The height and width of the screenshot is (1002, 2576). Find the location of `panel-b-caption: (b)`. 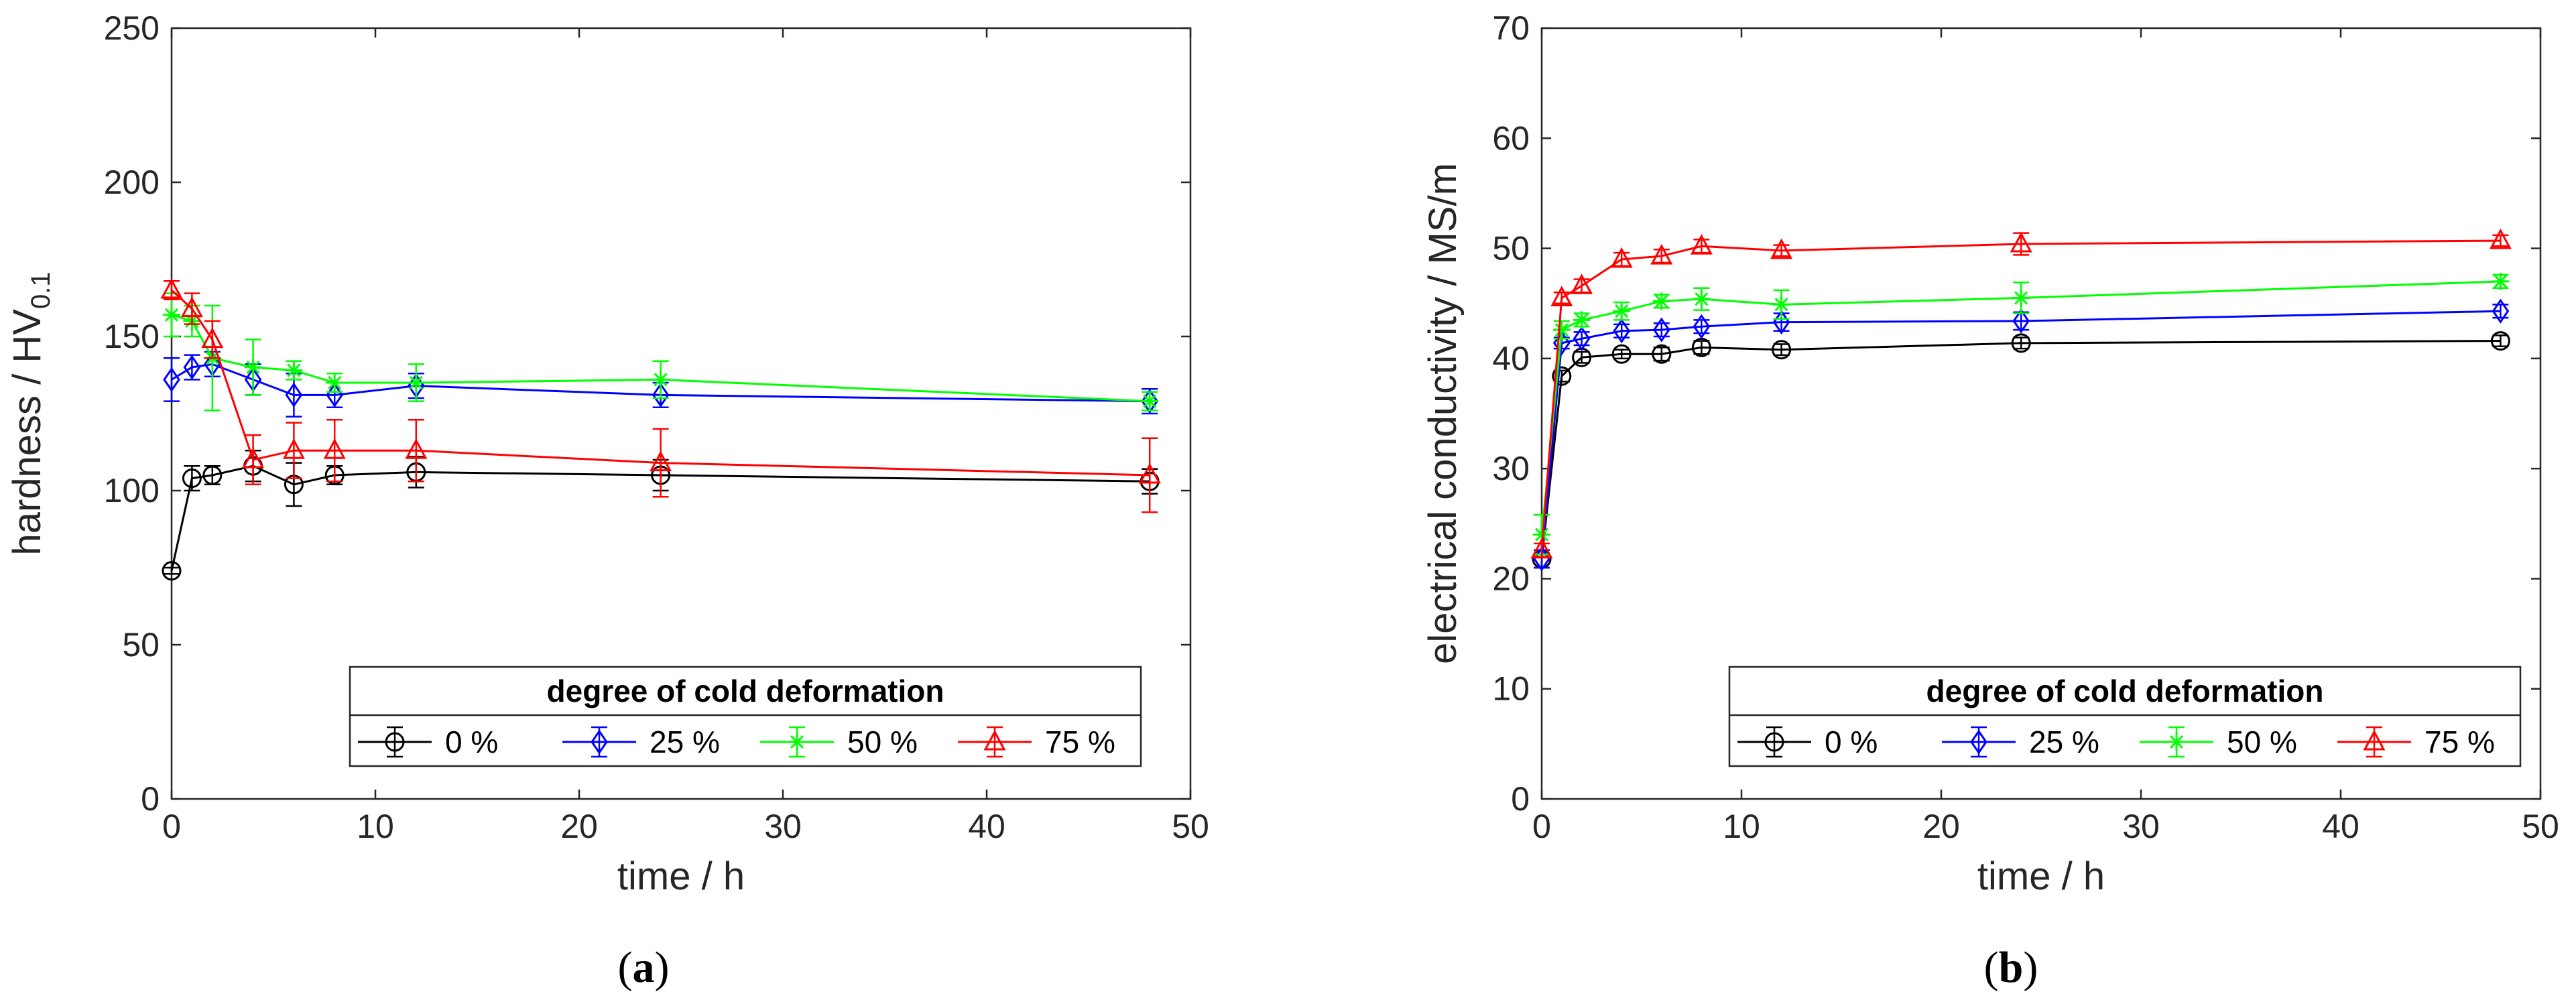

panel-b-caption: (b) is located at coordinates (2011, 967).